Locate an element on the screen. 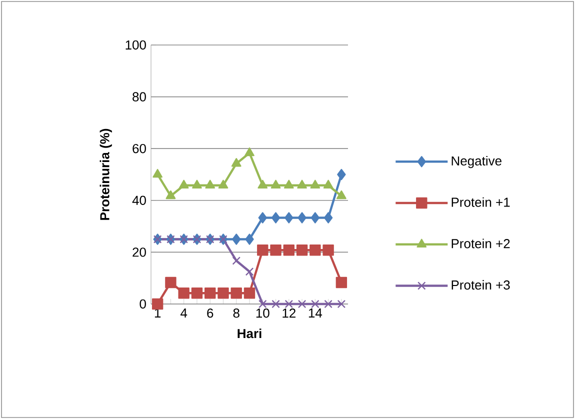 This screenshot has width=575, height=419. y-tick-label: 40 is located at coordinates (139, 200).